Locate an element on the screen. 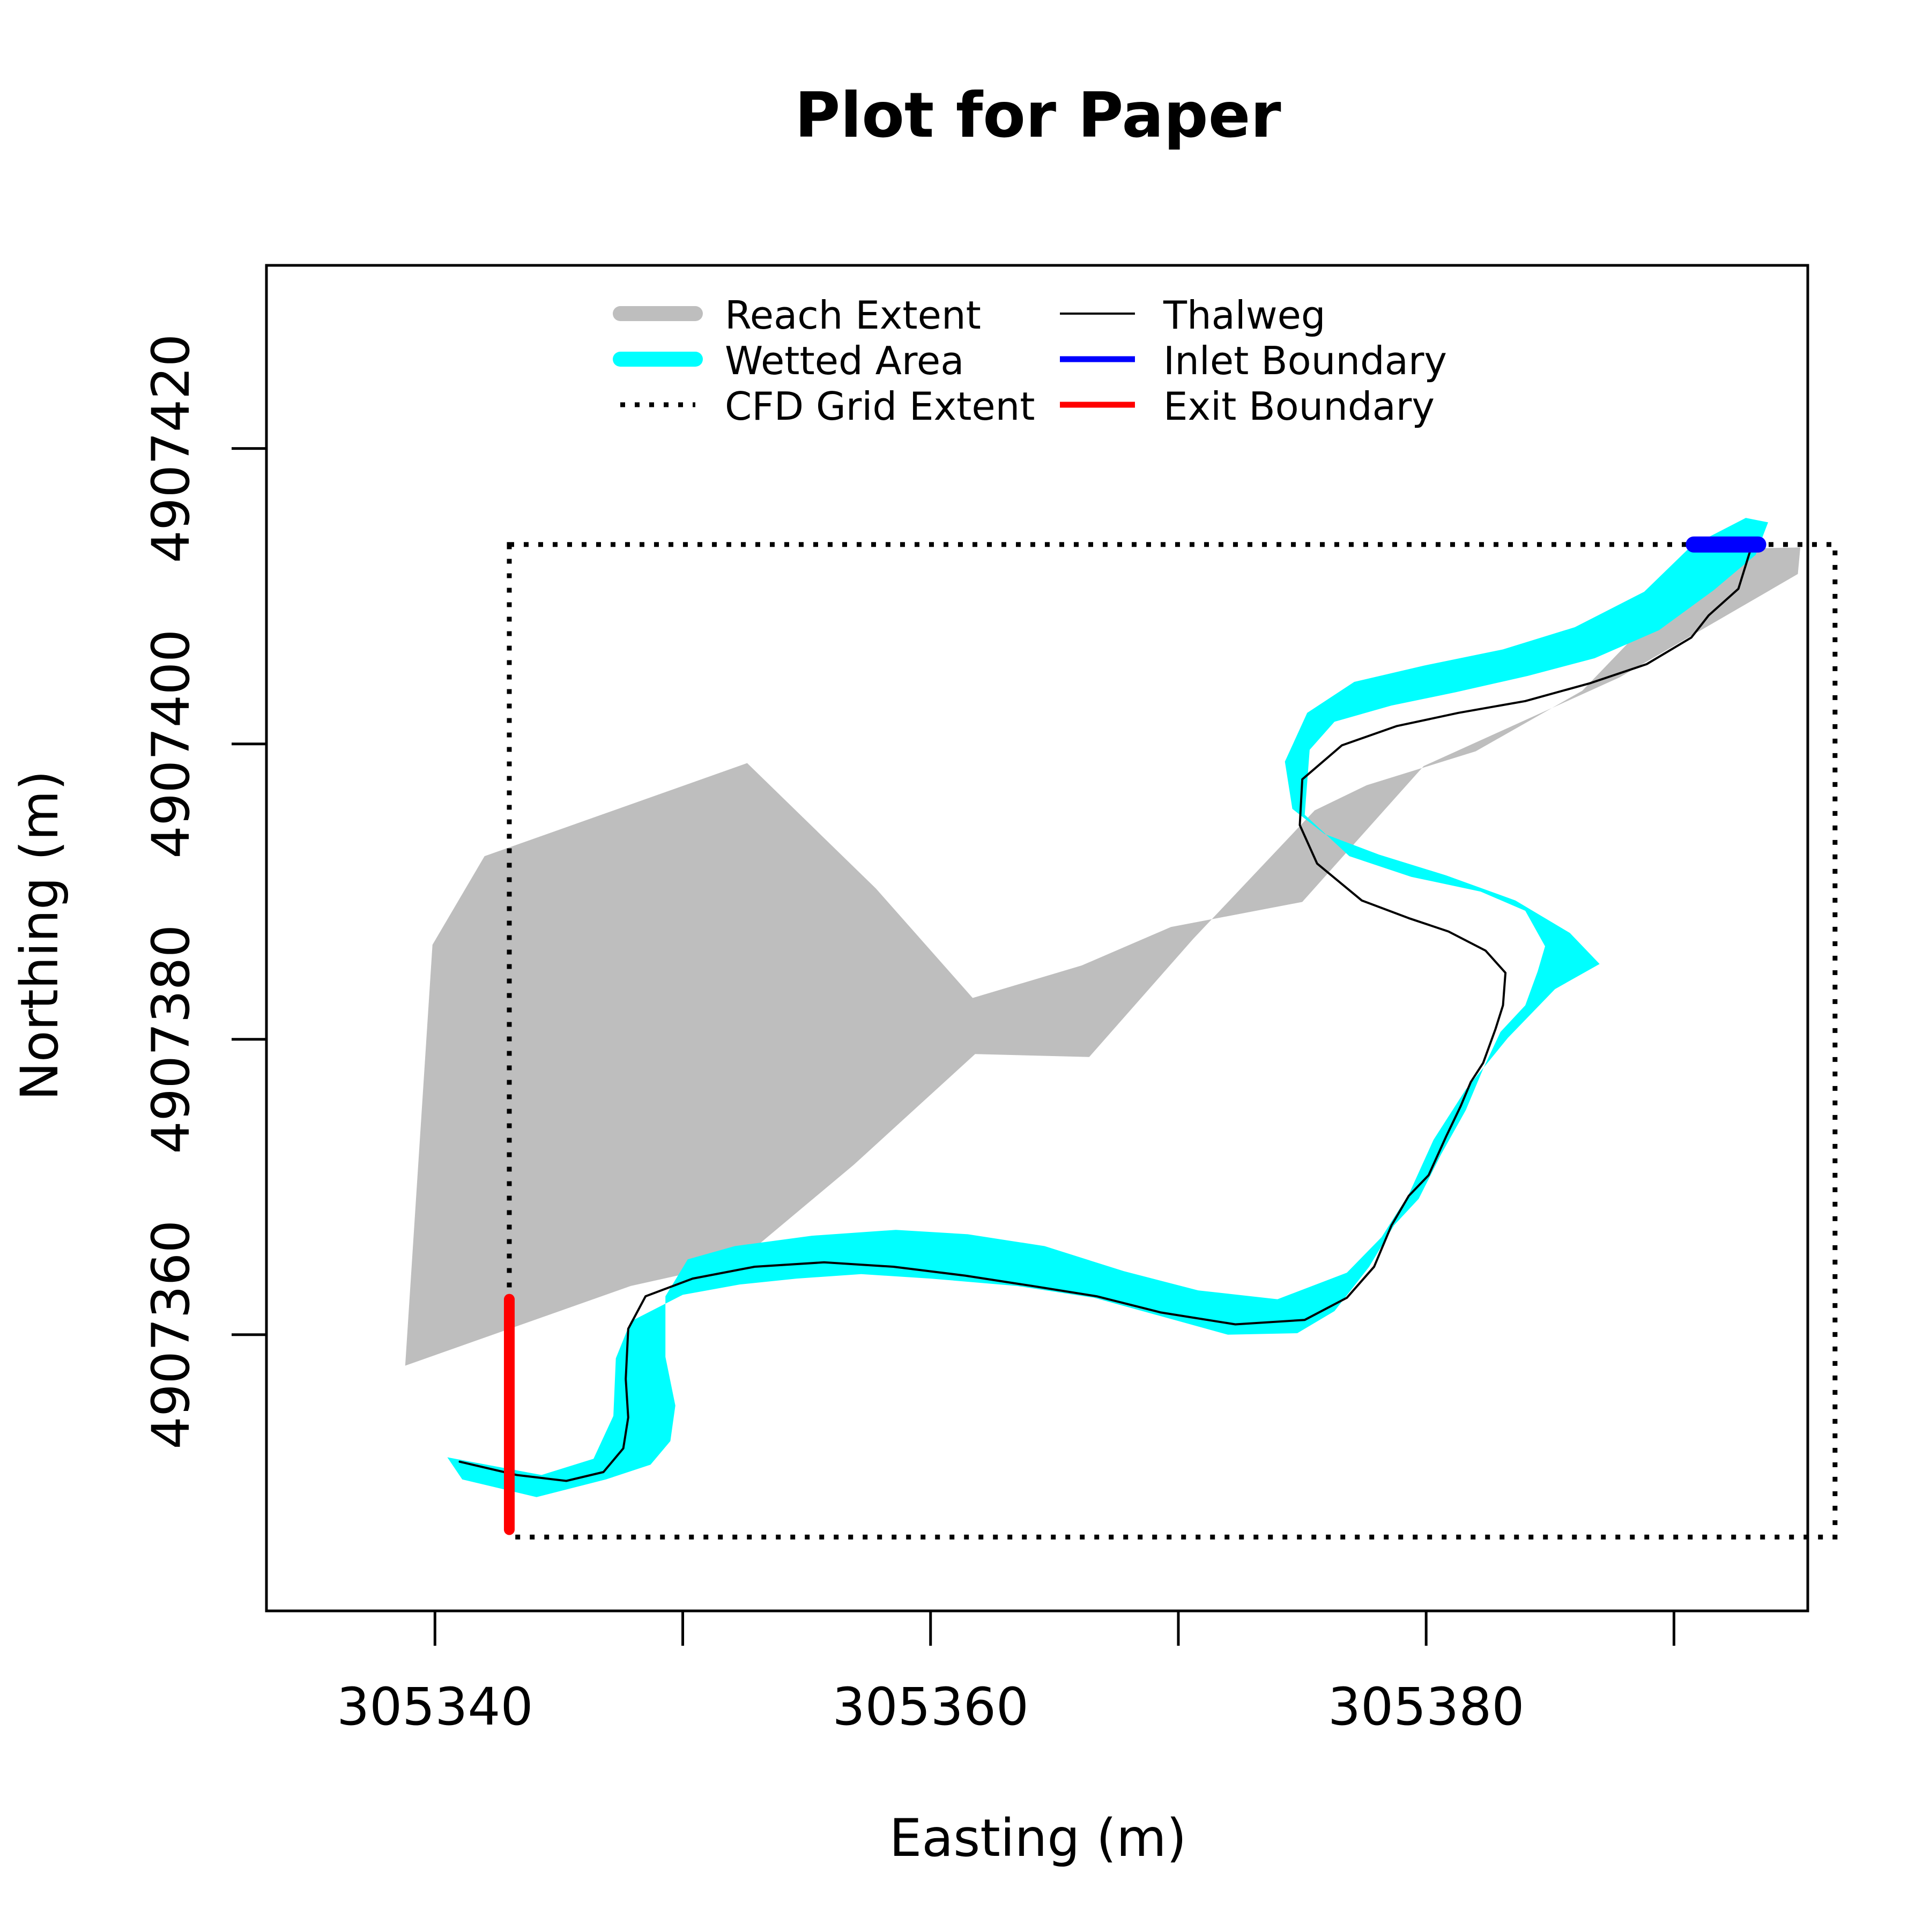 This screenshot has width=1930, height=1932. legend-label: Exit Boundary is located at coordinates (1299, 406).